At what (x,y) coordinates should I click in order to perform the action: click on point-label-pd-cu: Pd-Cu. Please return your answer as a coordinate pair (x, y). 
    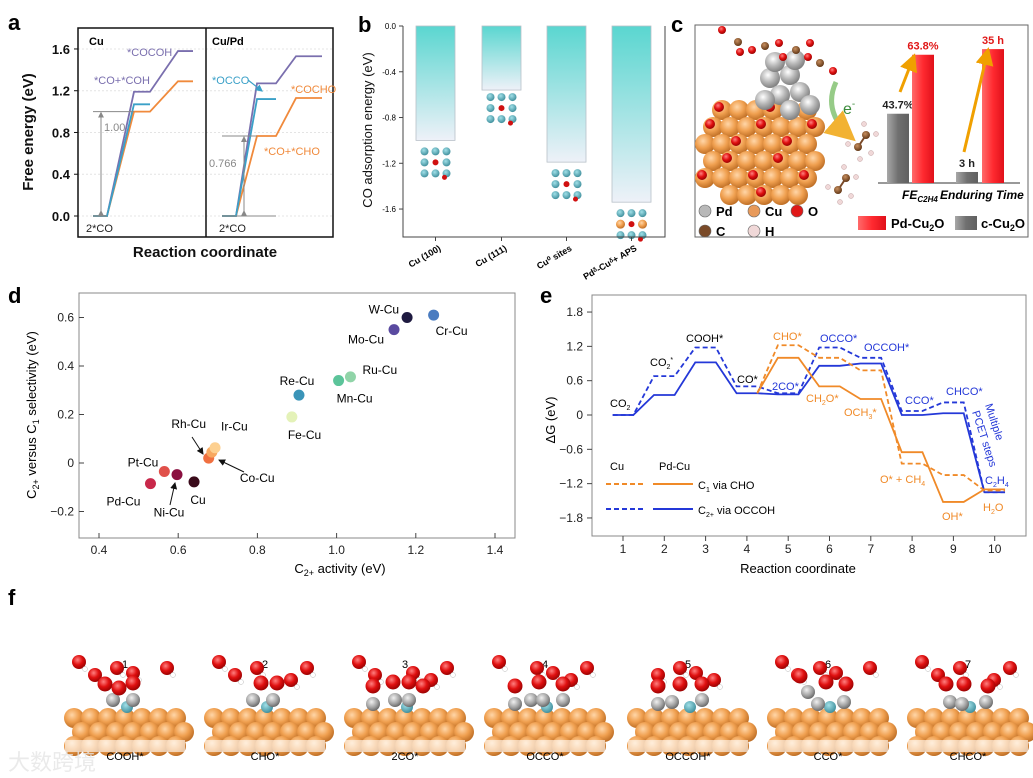
    Looking at the image, I should click on (123, 502).